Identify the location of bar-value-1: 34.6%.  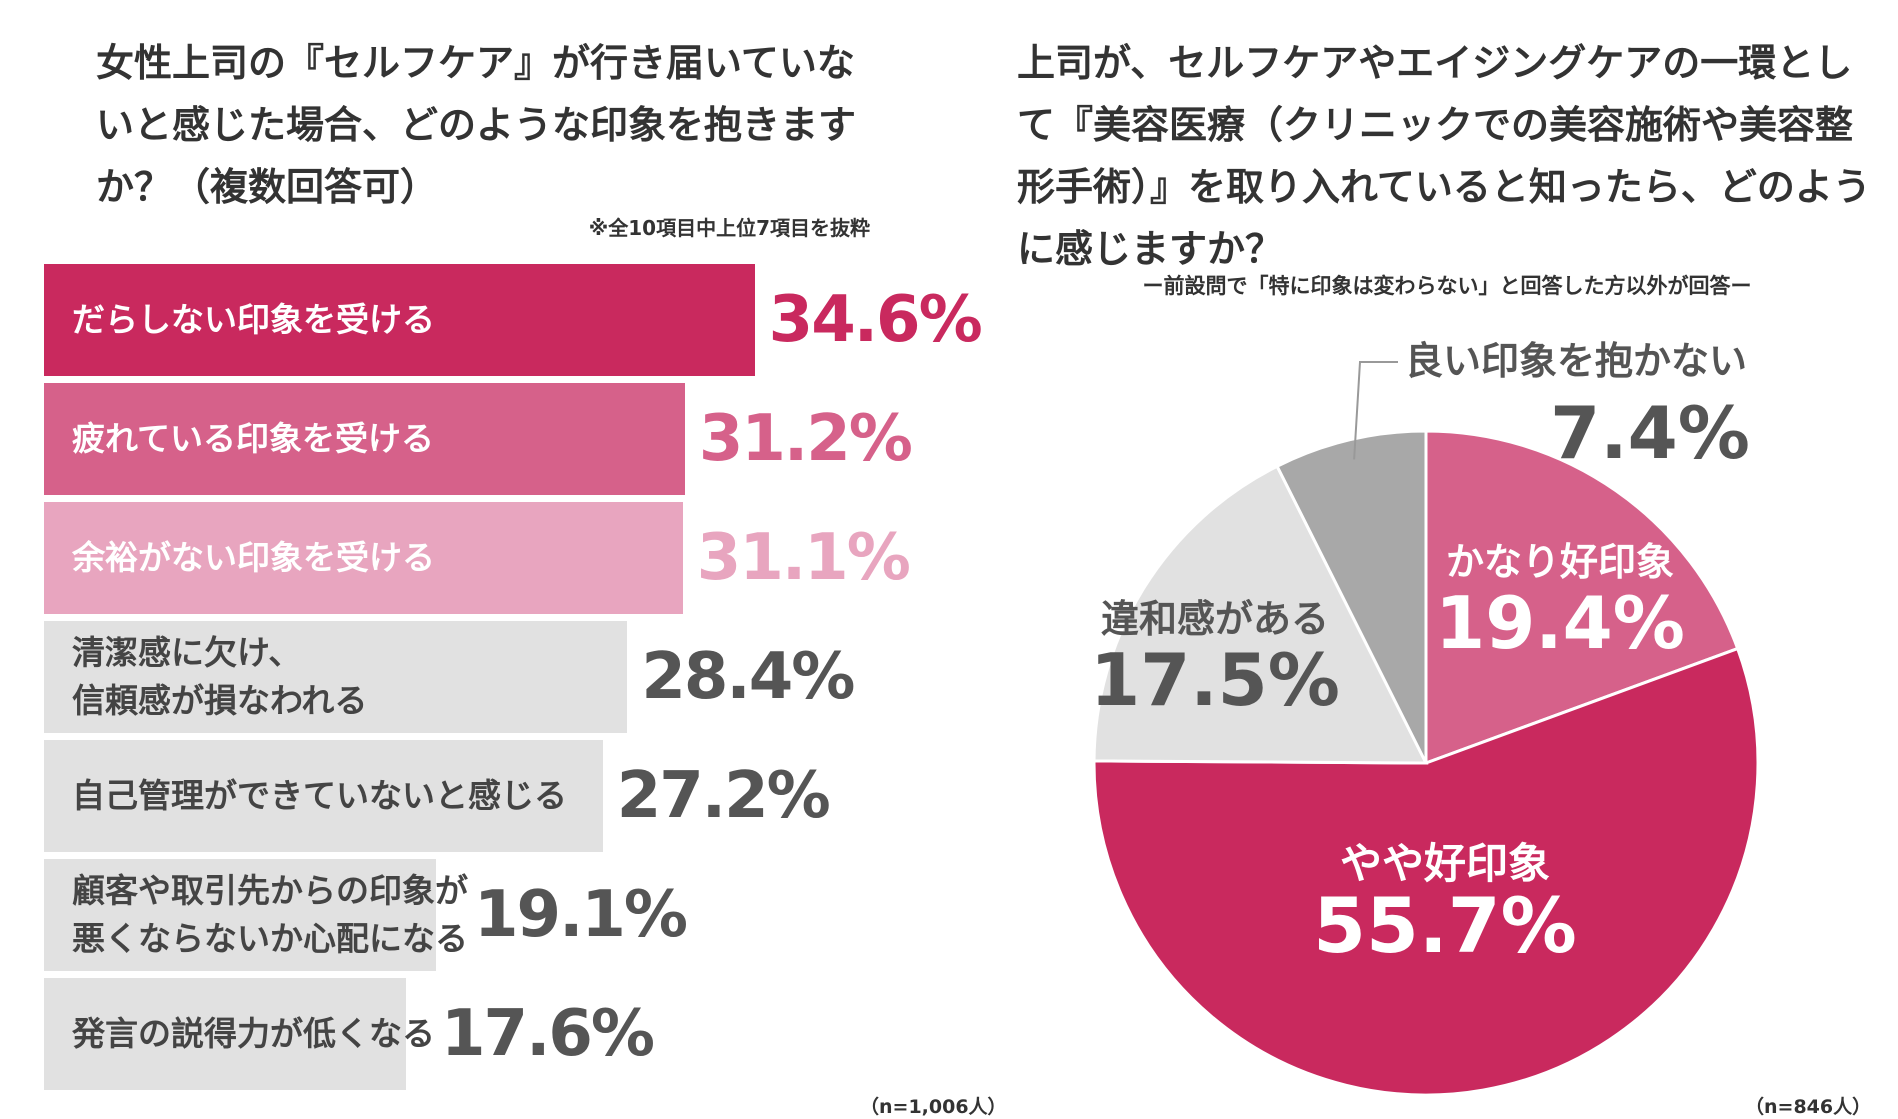
(875, 320).